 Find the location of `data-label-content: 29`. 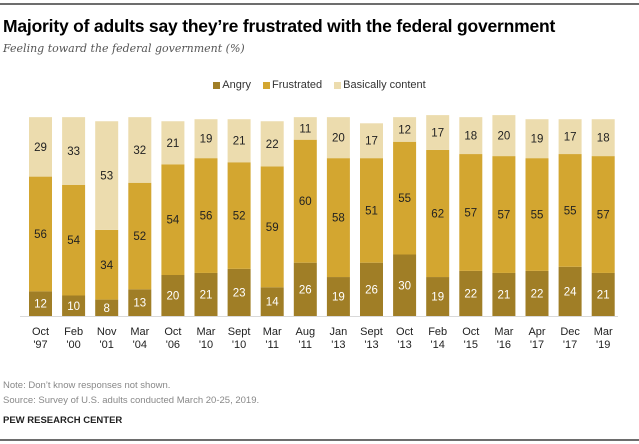

data-label-content: 29 is located at coordinates (40, 148).